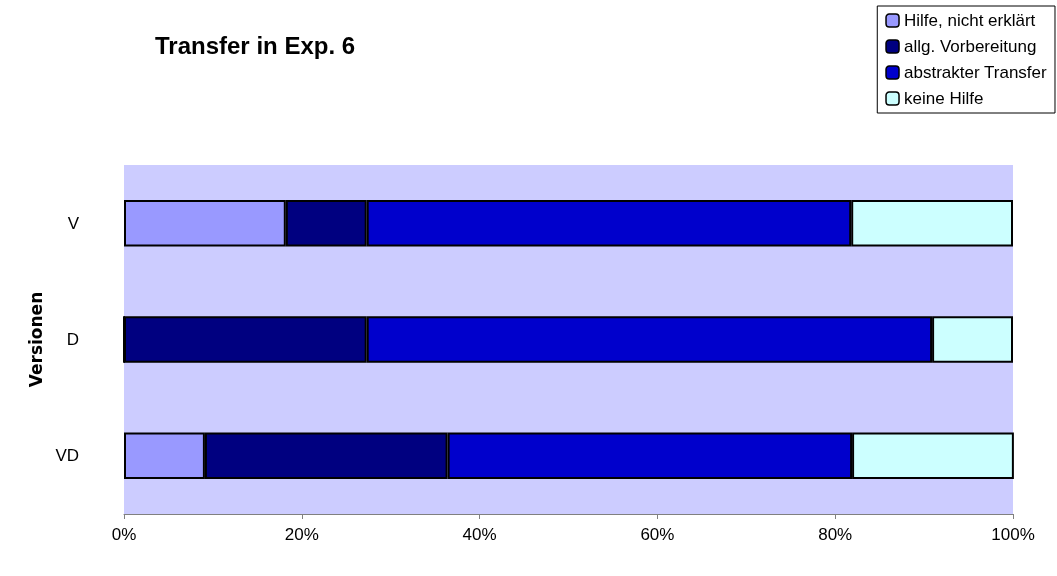  Describe the element at coordinates (479, 534) in the screenshot. I see `x-tick-label: 40%` at that location.